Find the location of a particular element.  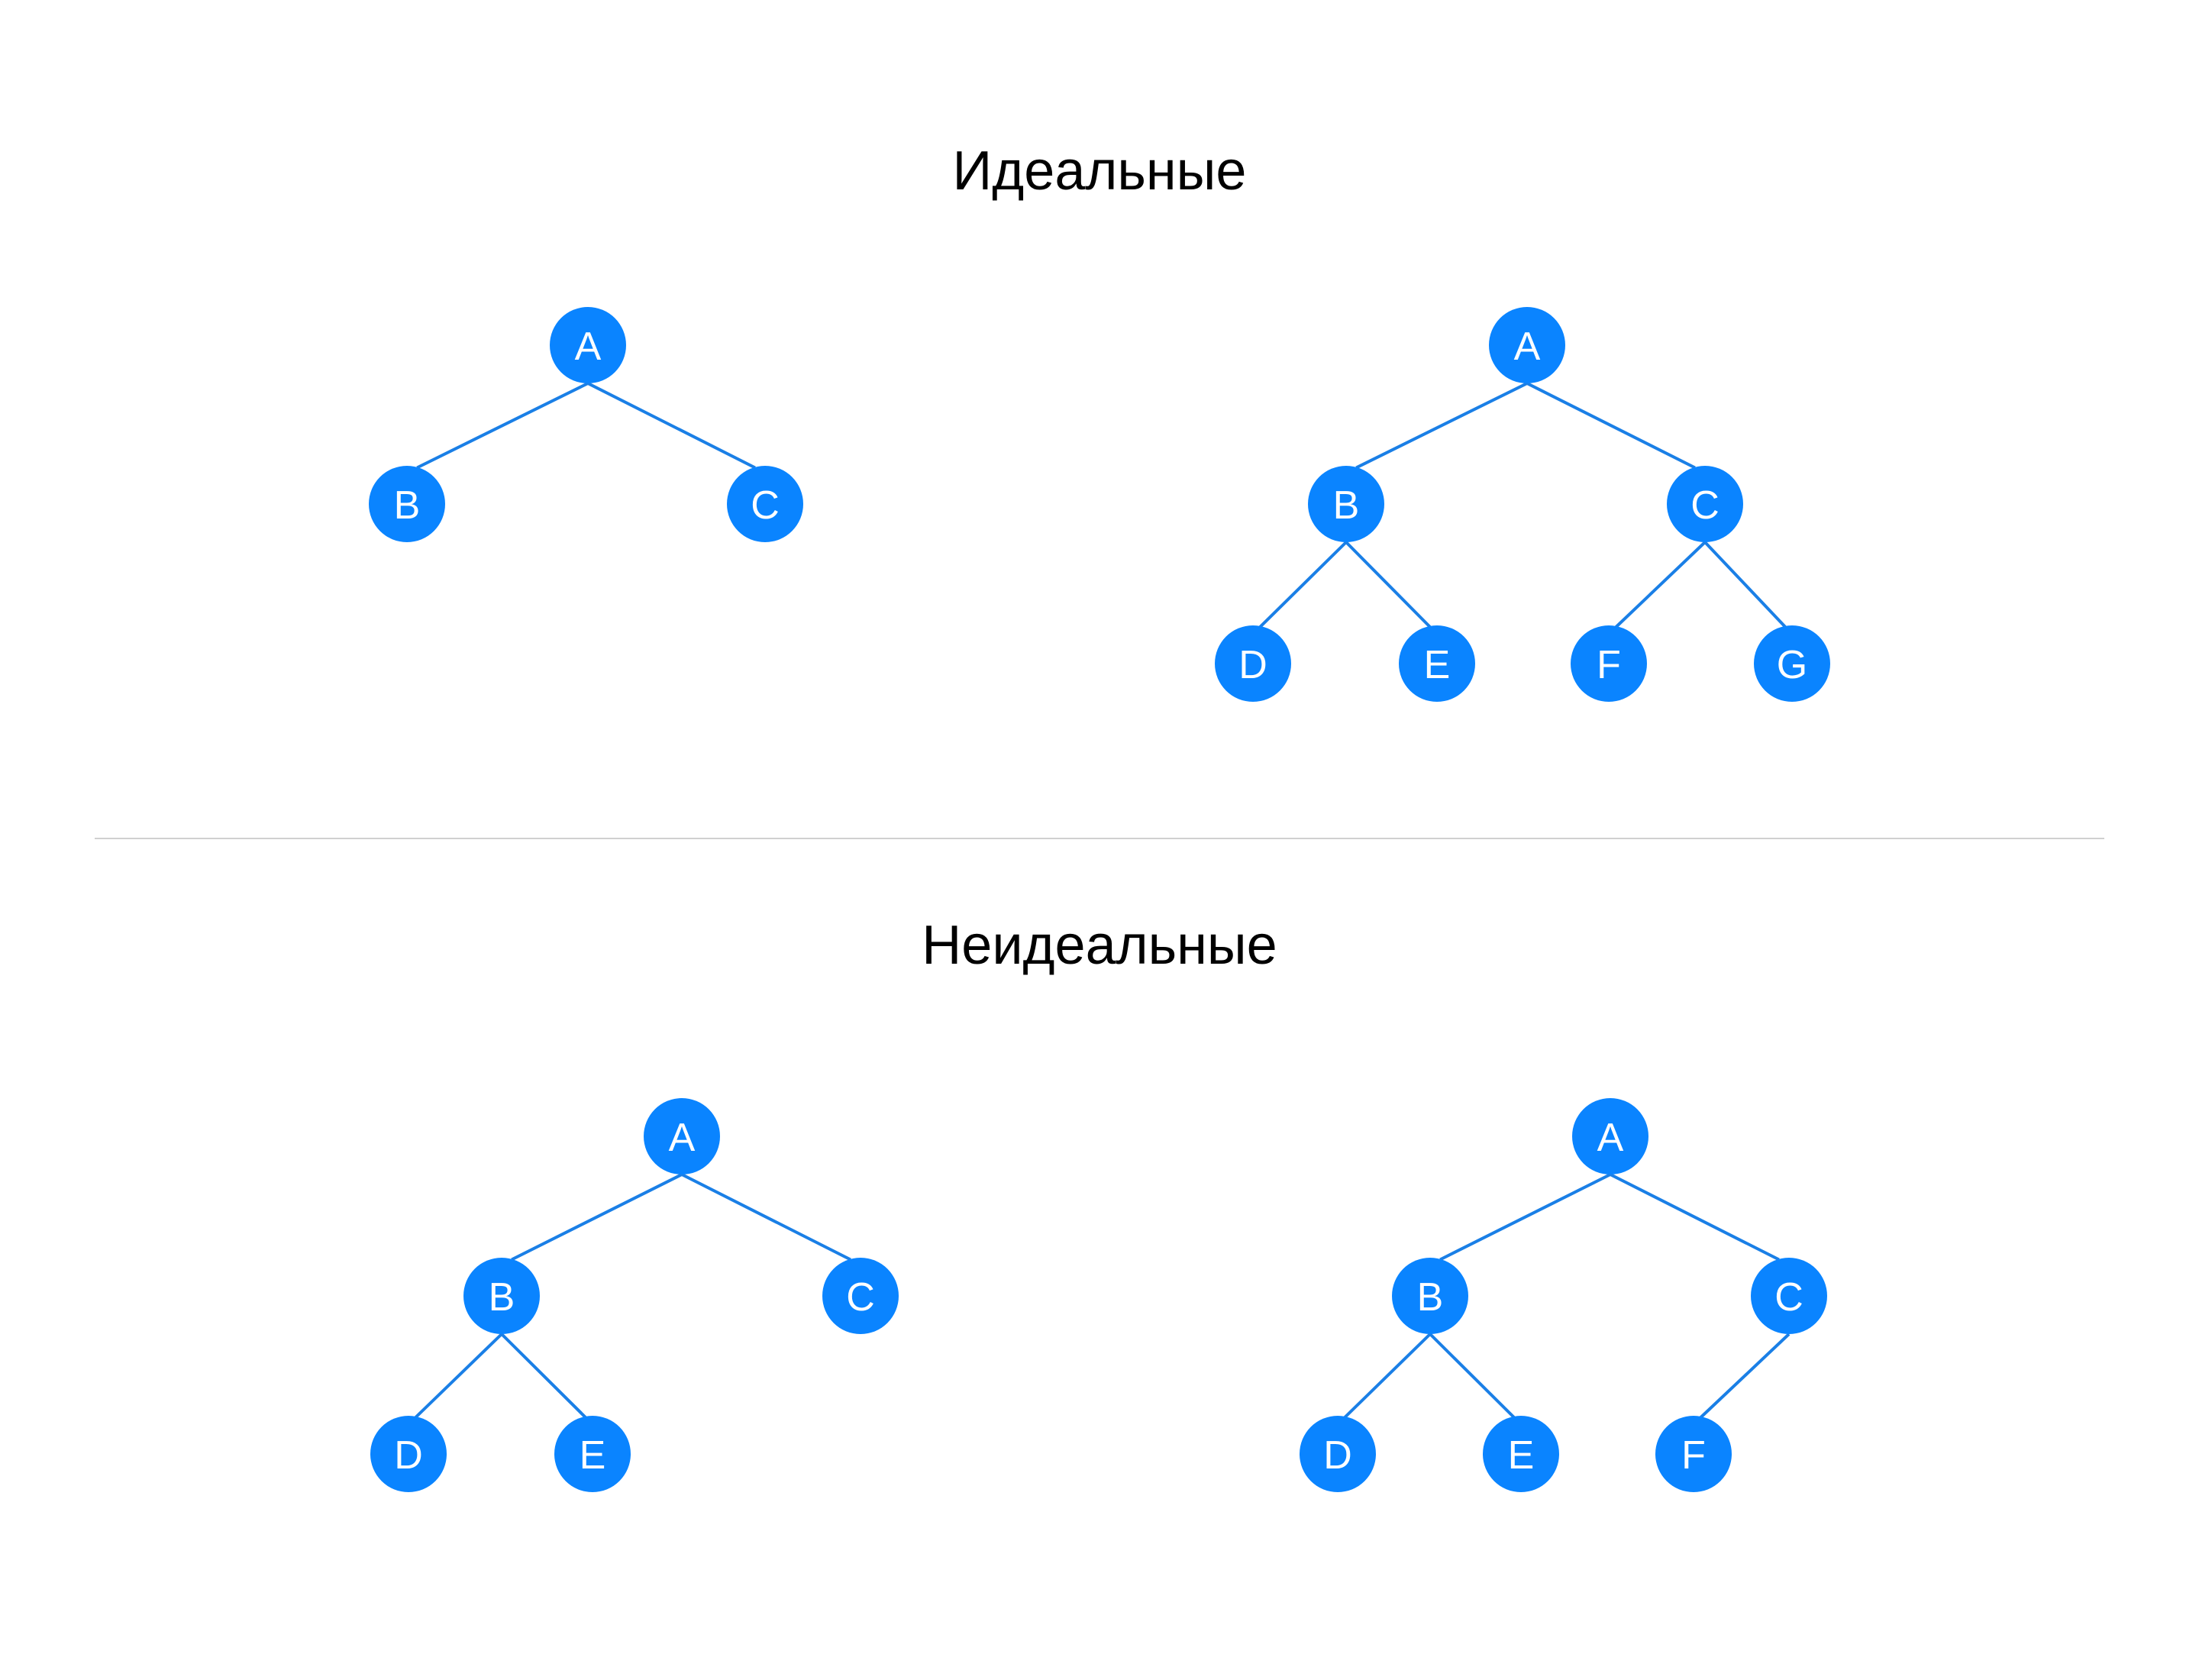

section-title-ideal: Идеальные is located at coordinates (1100, 172).